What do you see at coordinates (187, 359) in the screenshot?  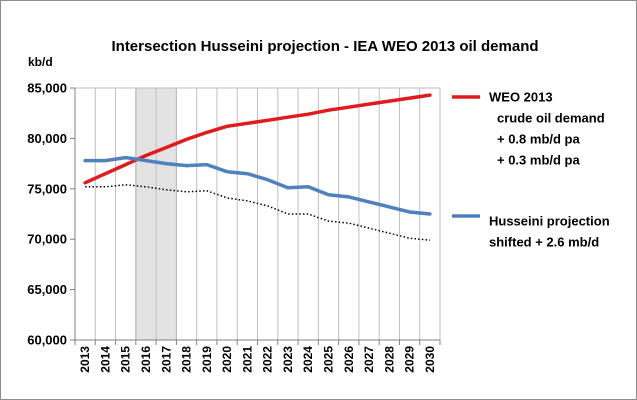 I see `x-tick-label: 2018` at bounding box center [187, 359].